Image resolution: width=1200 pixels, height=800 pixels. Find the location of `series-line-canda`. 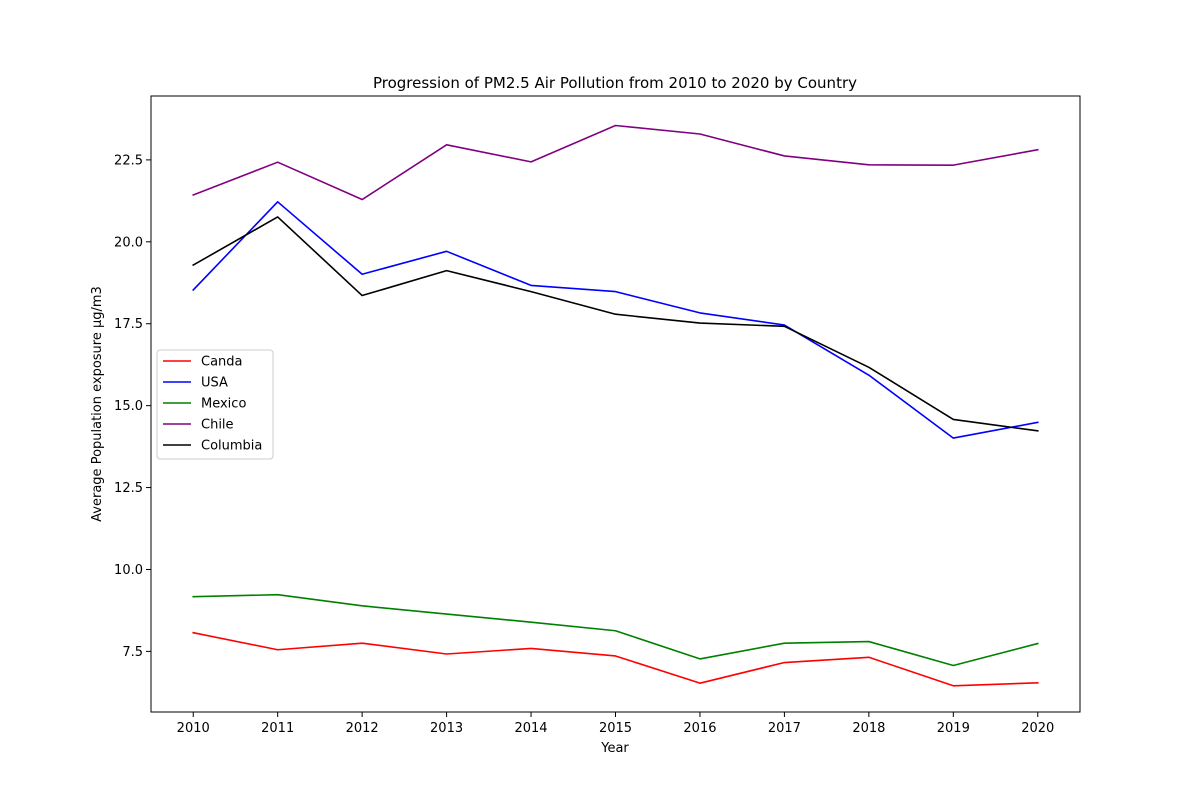

series-line-canda is located at coordinates (615, 659).